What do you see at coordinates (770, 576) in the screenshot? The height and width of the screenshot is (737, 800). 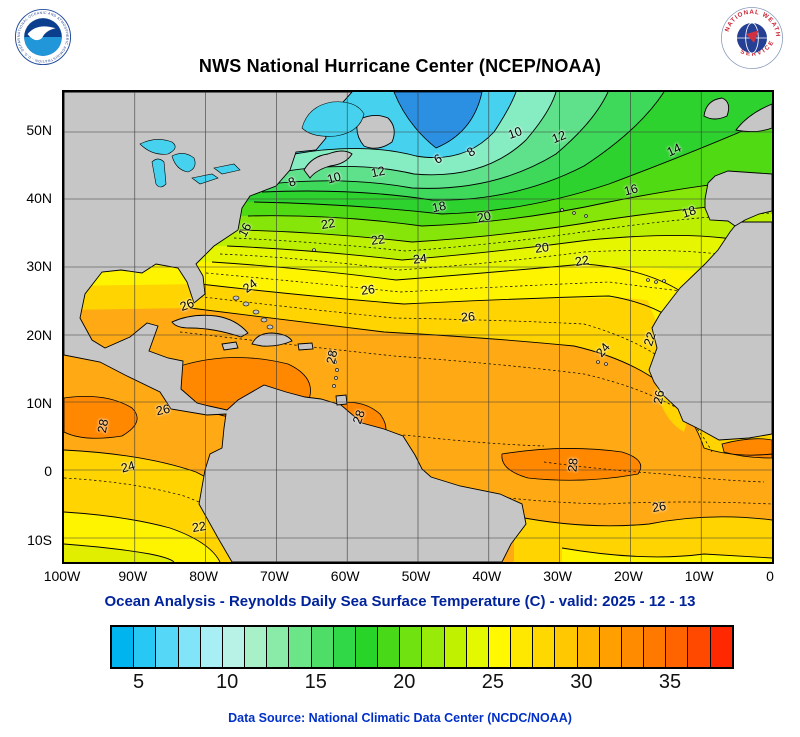 I see `lon-tick-label: 0` at bounding box center [770, 576].